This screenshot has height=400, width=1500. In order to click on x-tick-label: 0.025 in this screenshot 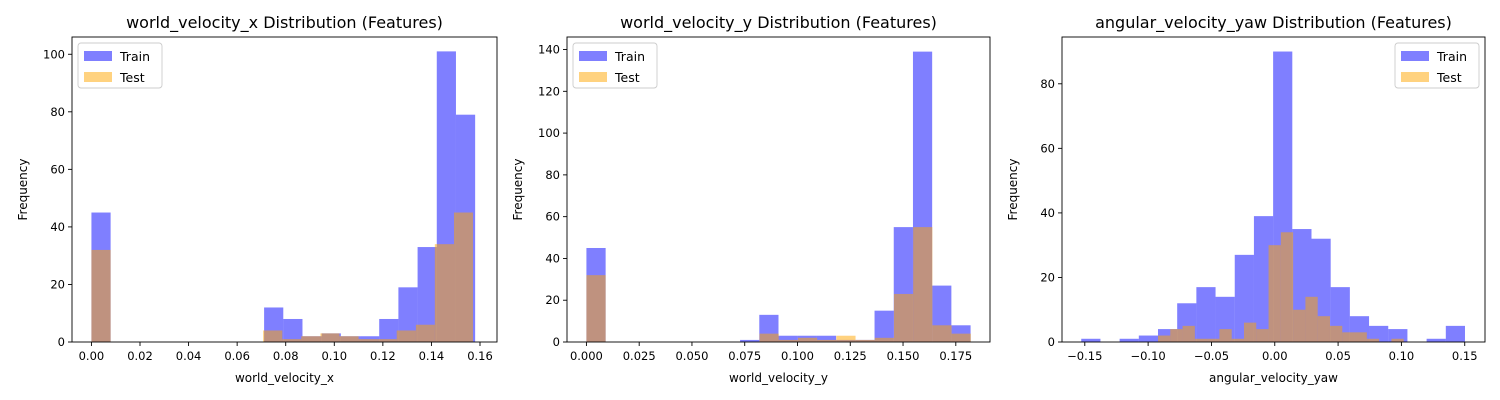, I will do `click(639, 356)`.